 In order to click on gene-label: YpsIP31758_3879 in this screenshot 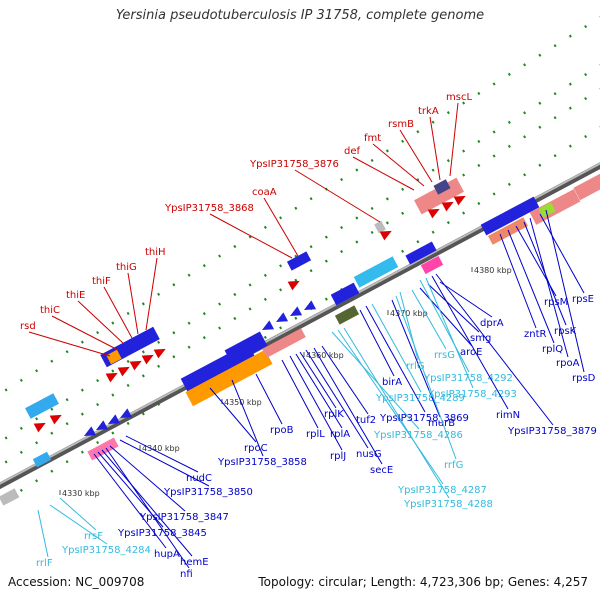, I will do `click(552, 431)`.